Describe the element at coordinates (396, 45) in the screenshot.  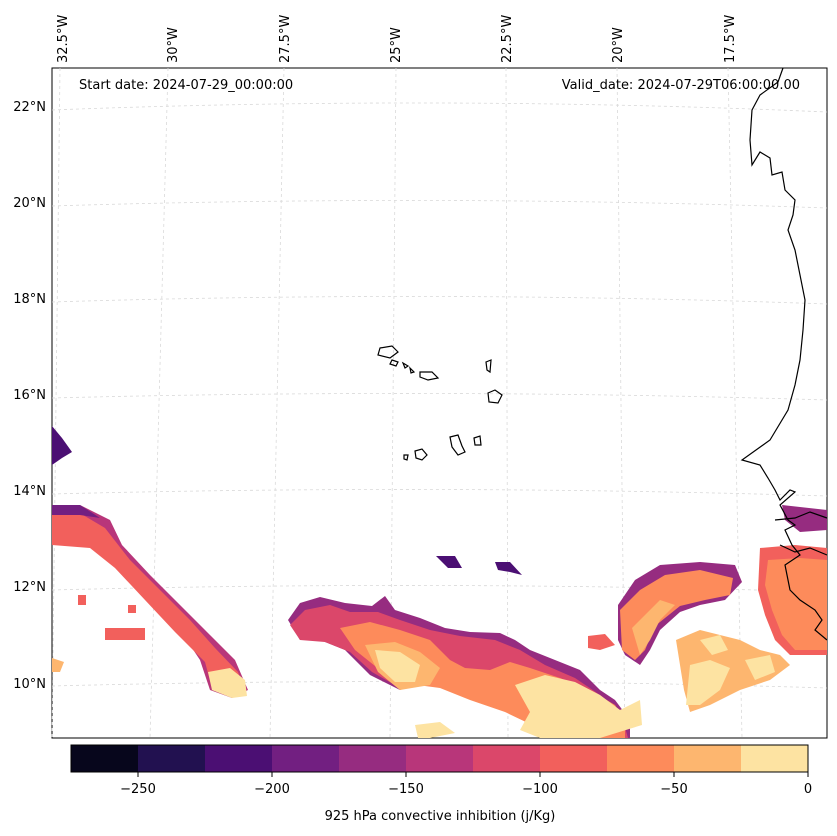
I see `lon-label: 25°W` at that location.